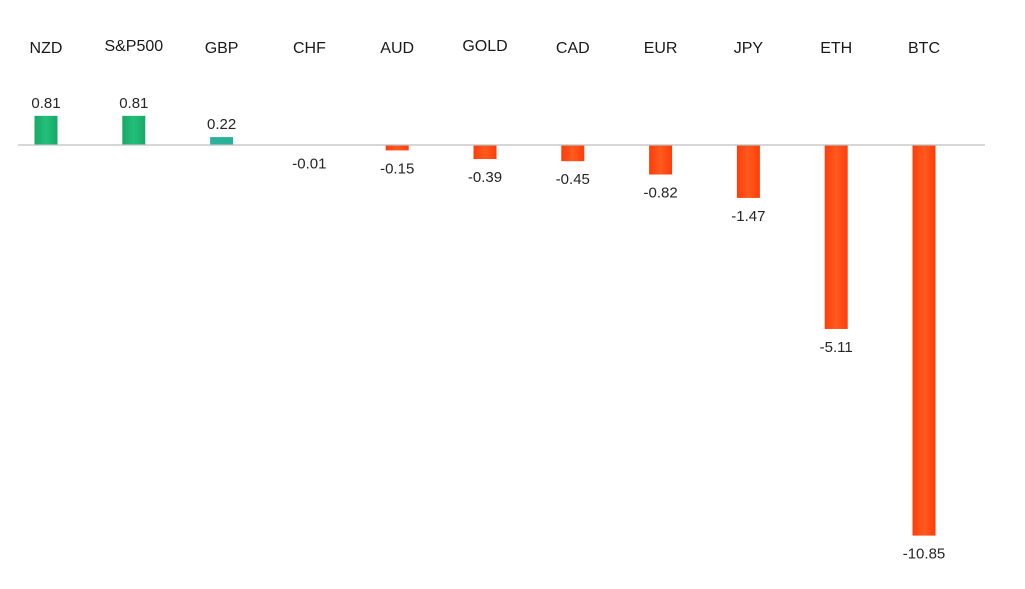  What do you see at coordinates (46, 48) in the screenshot?
I see `category-label-nzd: NZD` at bounding box center [46, 48].